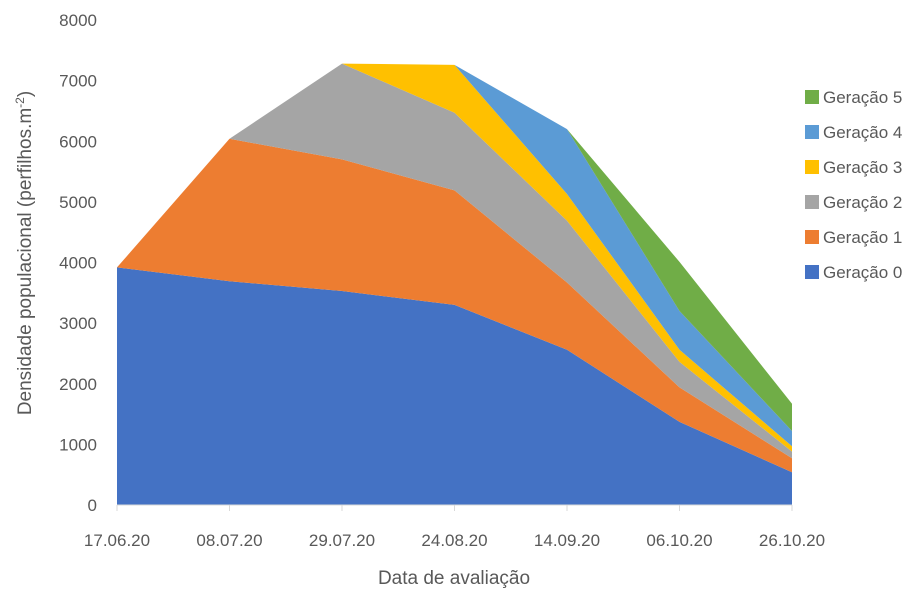 The image size is (923, 590). Describe the element at coordinates (862, 272) in the screenshot. I see `legend-label-5: Geração 0` at that location.